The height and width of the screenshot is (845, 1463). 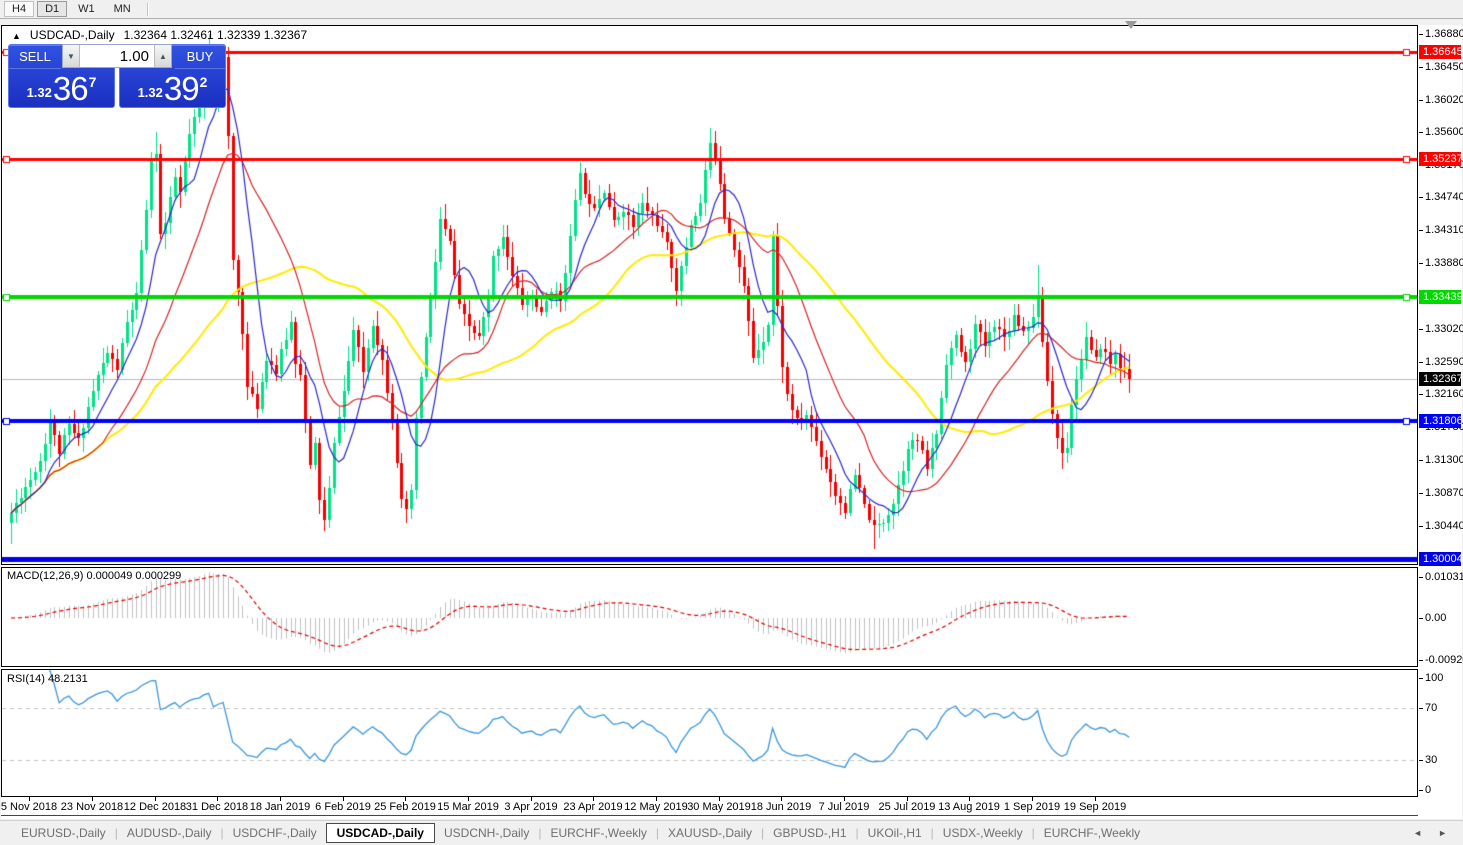 I want to click on buy-price: 1.32 39 2, so click(x=172, y=89).